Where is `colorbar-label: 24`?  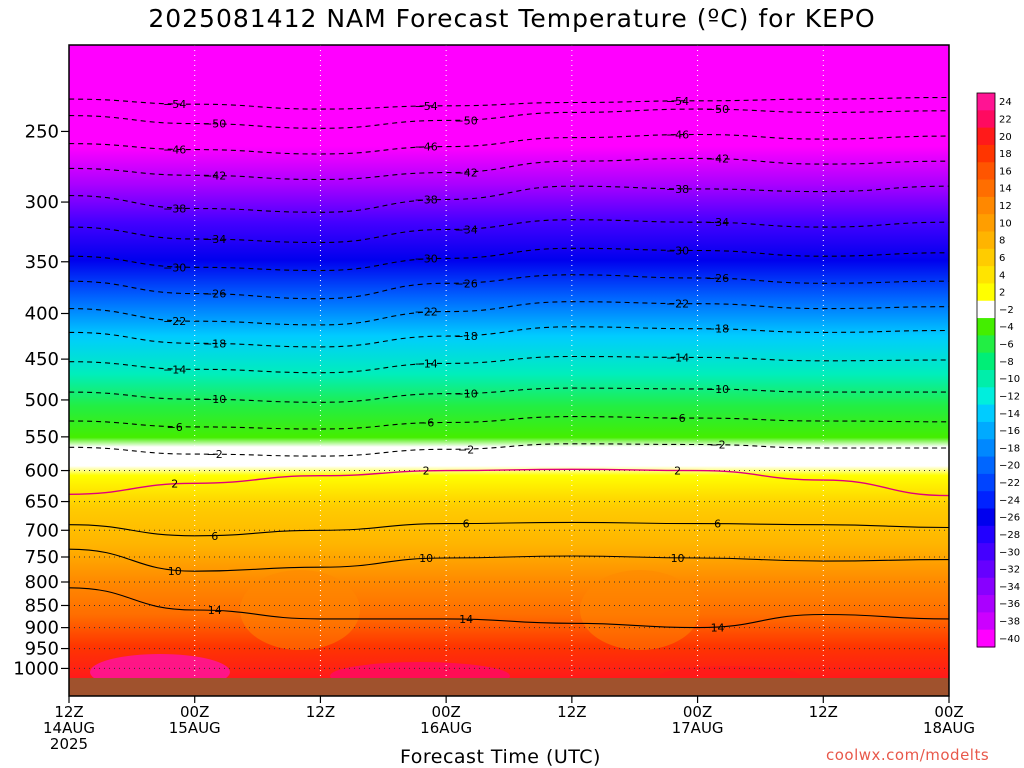 colorbar-label: 24 is located at coordinates (1005, 102).